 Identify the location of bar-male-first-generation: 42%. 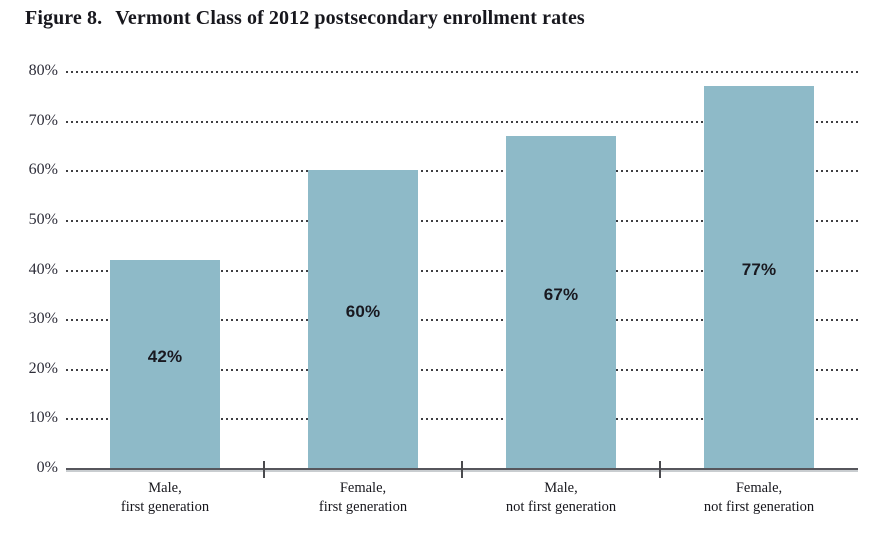
(165, 363).